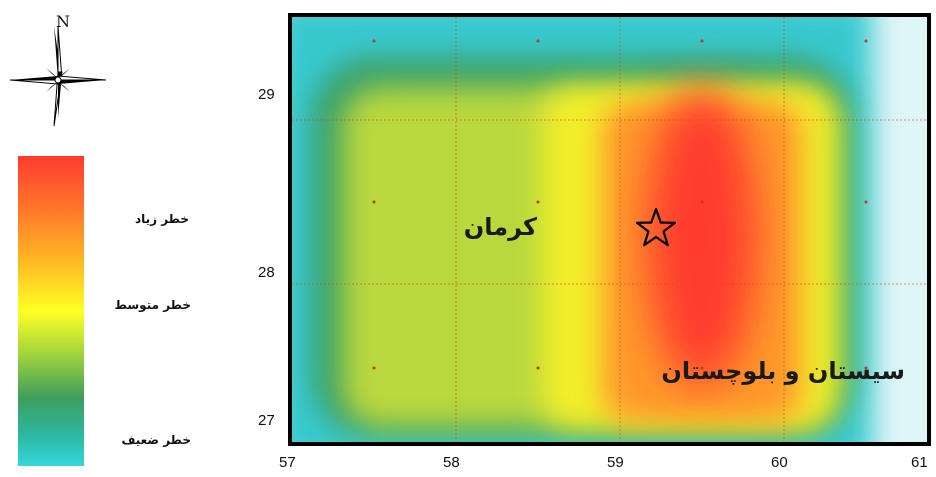 Image resolution: width=936 pixels, height=477 pixels. What do you see at coordinates (656, 227) in the screenshot?
I see `star-icon` at bounding box center [656, 227].